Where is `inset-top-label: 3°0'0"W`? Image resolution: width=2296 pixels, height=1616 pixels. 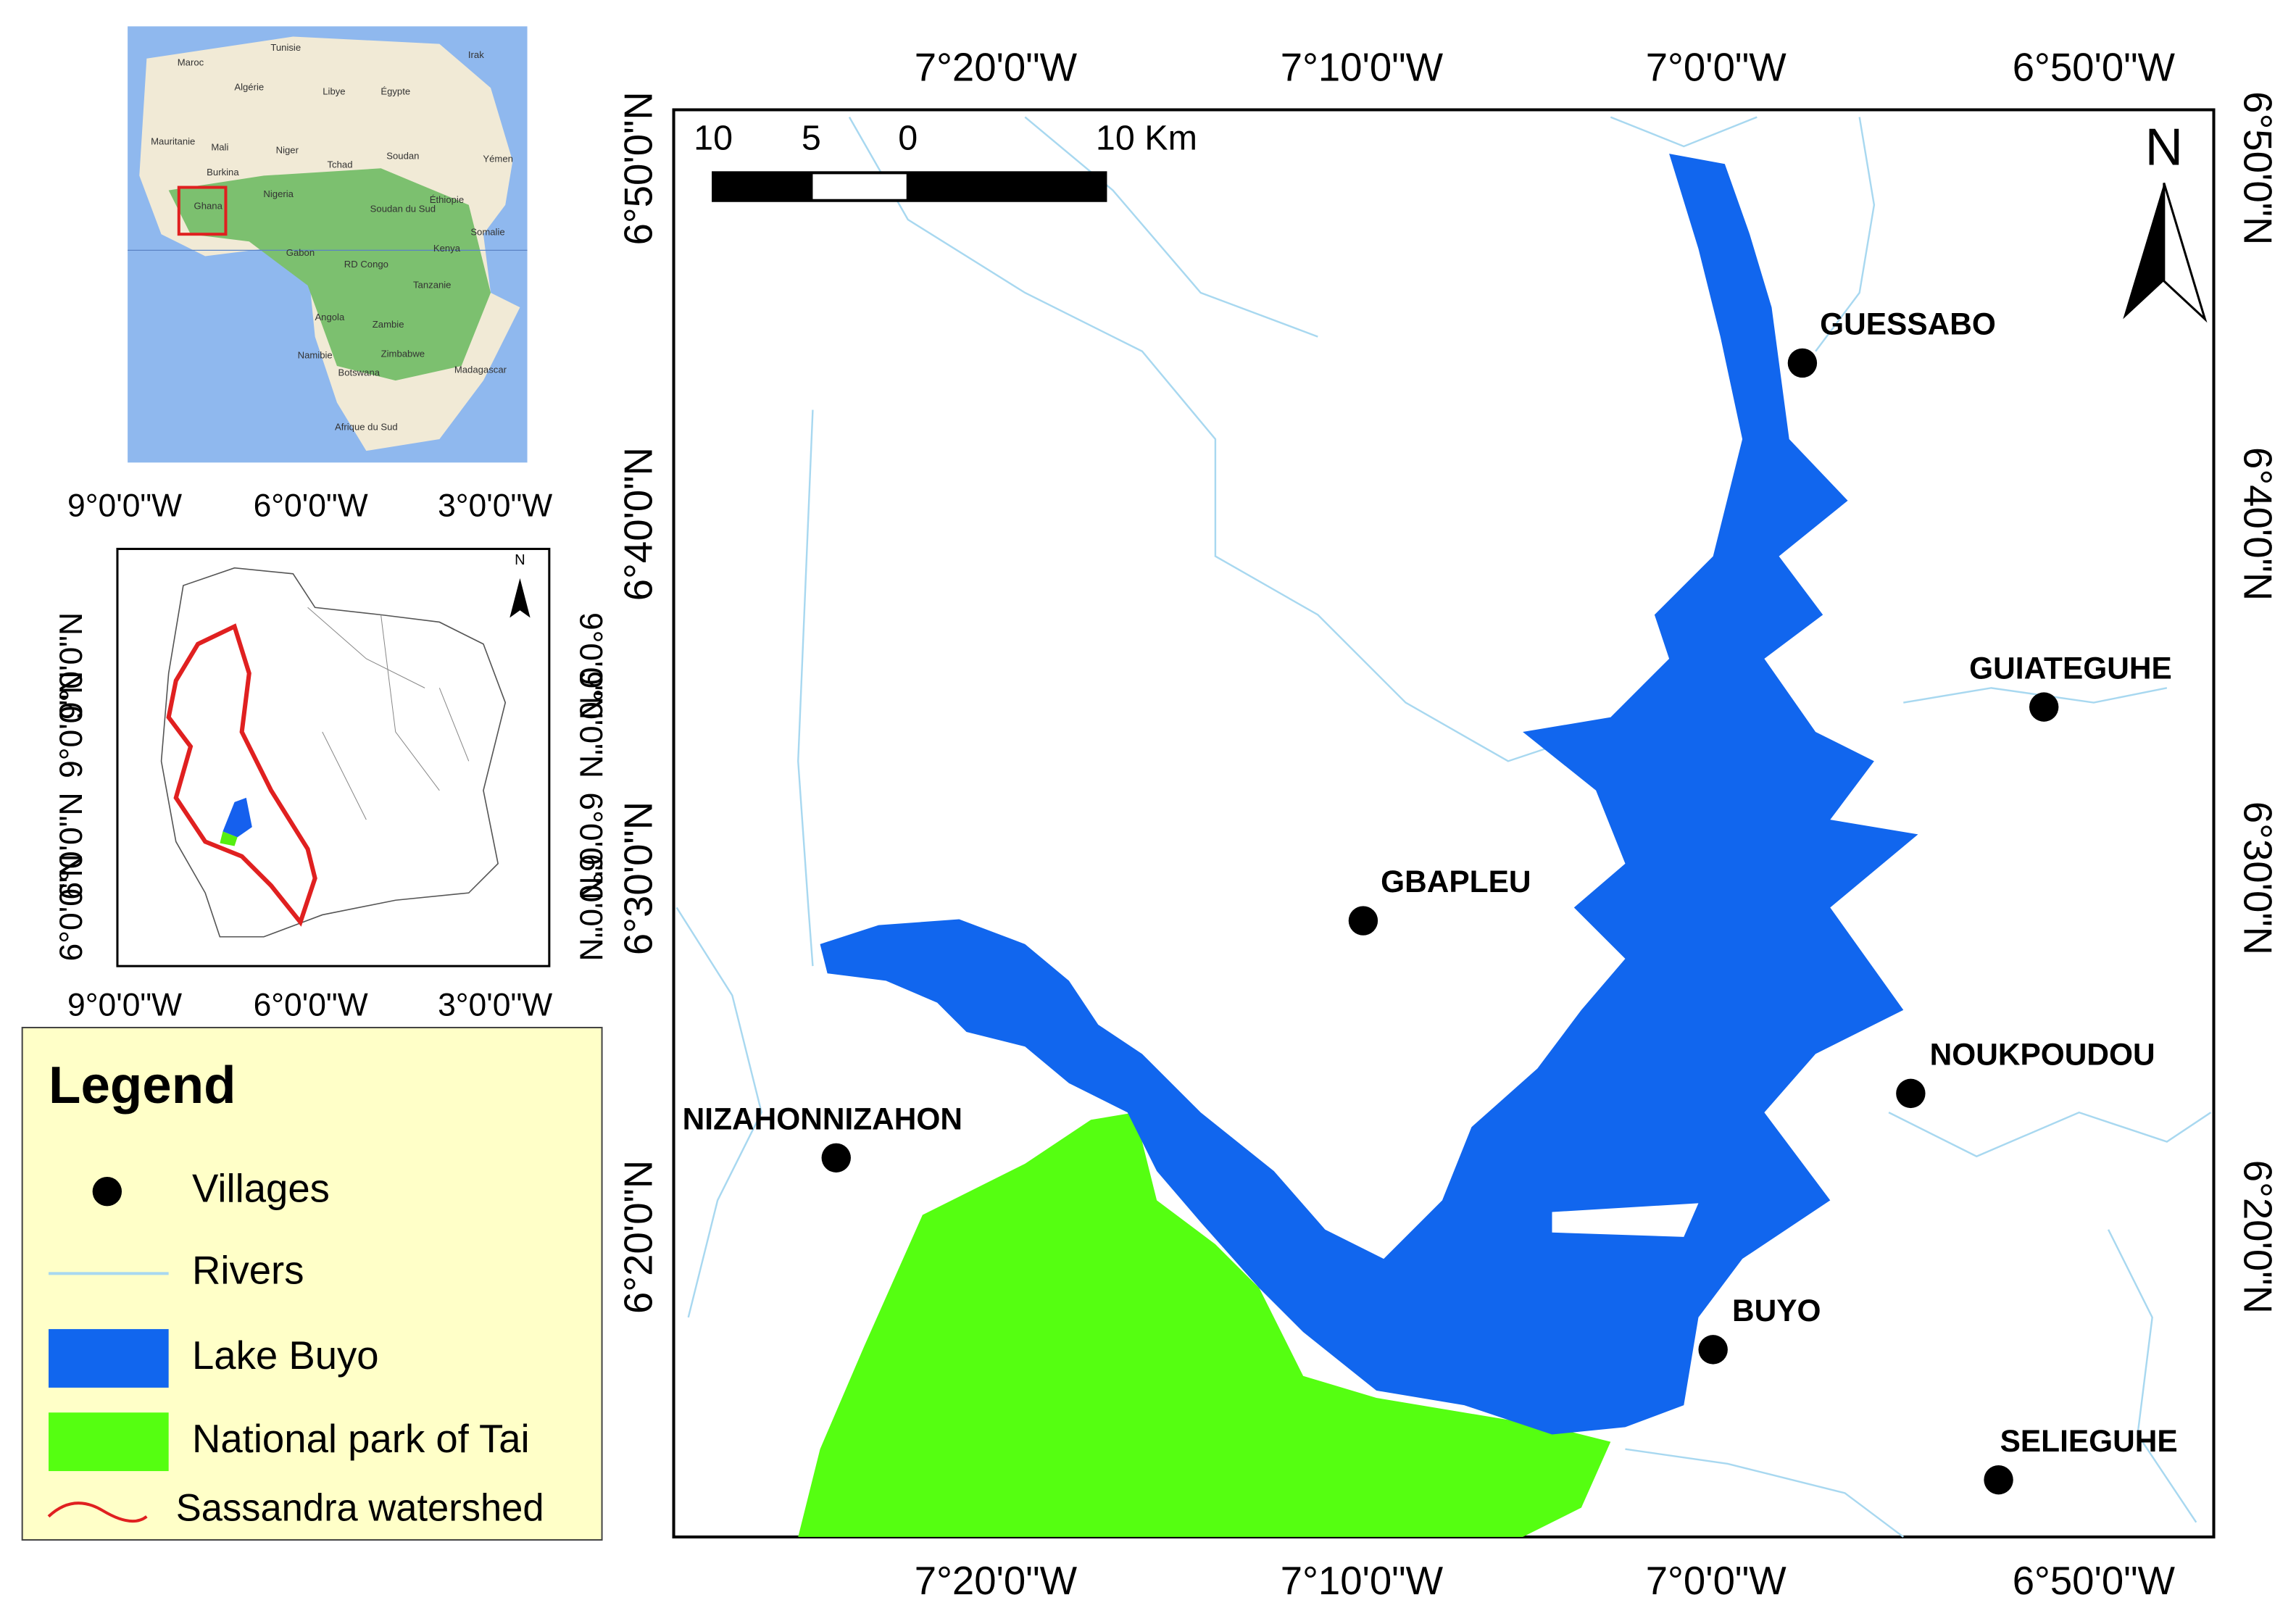
inset-top-label: 3°0'0"W is located at coordinates (495, 506).